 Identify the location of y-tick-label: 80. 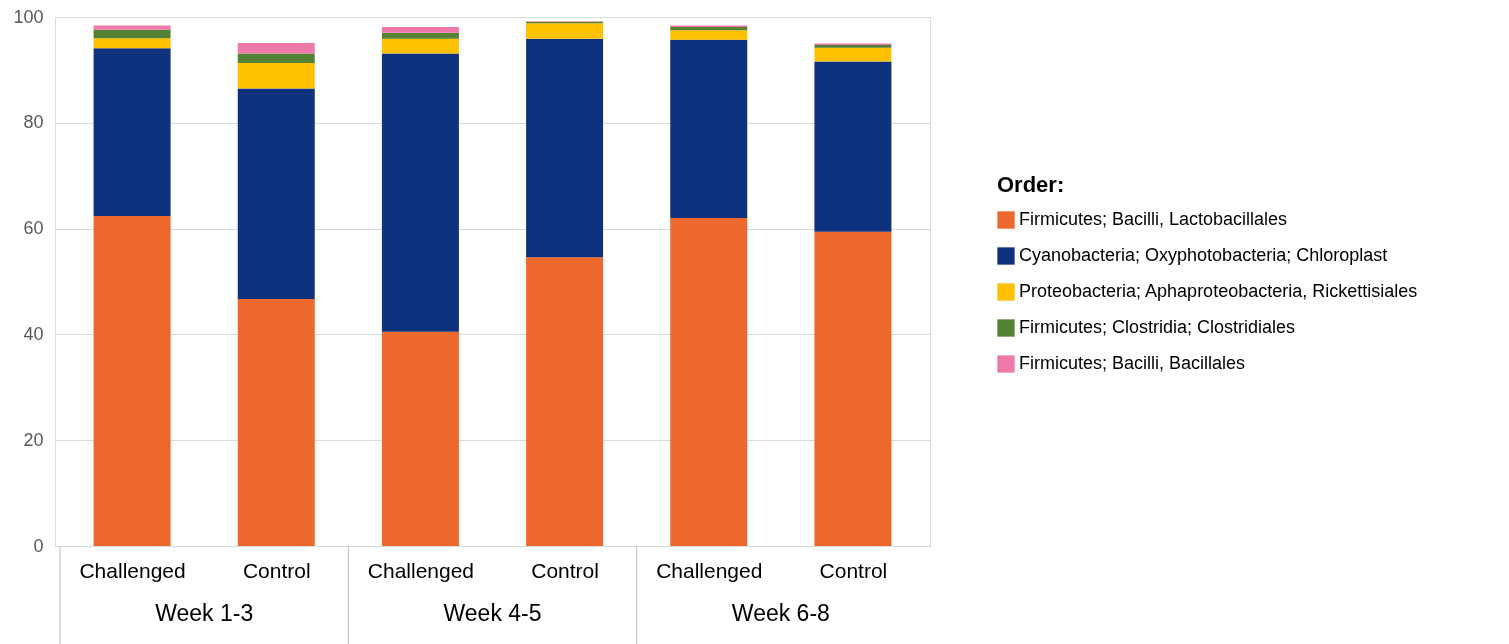
(33, 122).